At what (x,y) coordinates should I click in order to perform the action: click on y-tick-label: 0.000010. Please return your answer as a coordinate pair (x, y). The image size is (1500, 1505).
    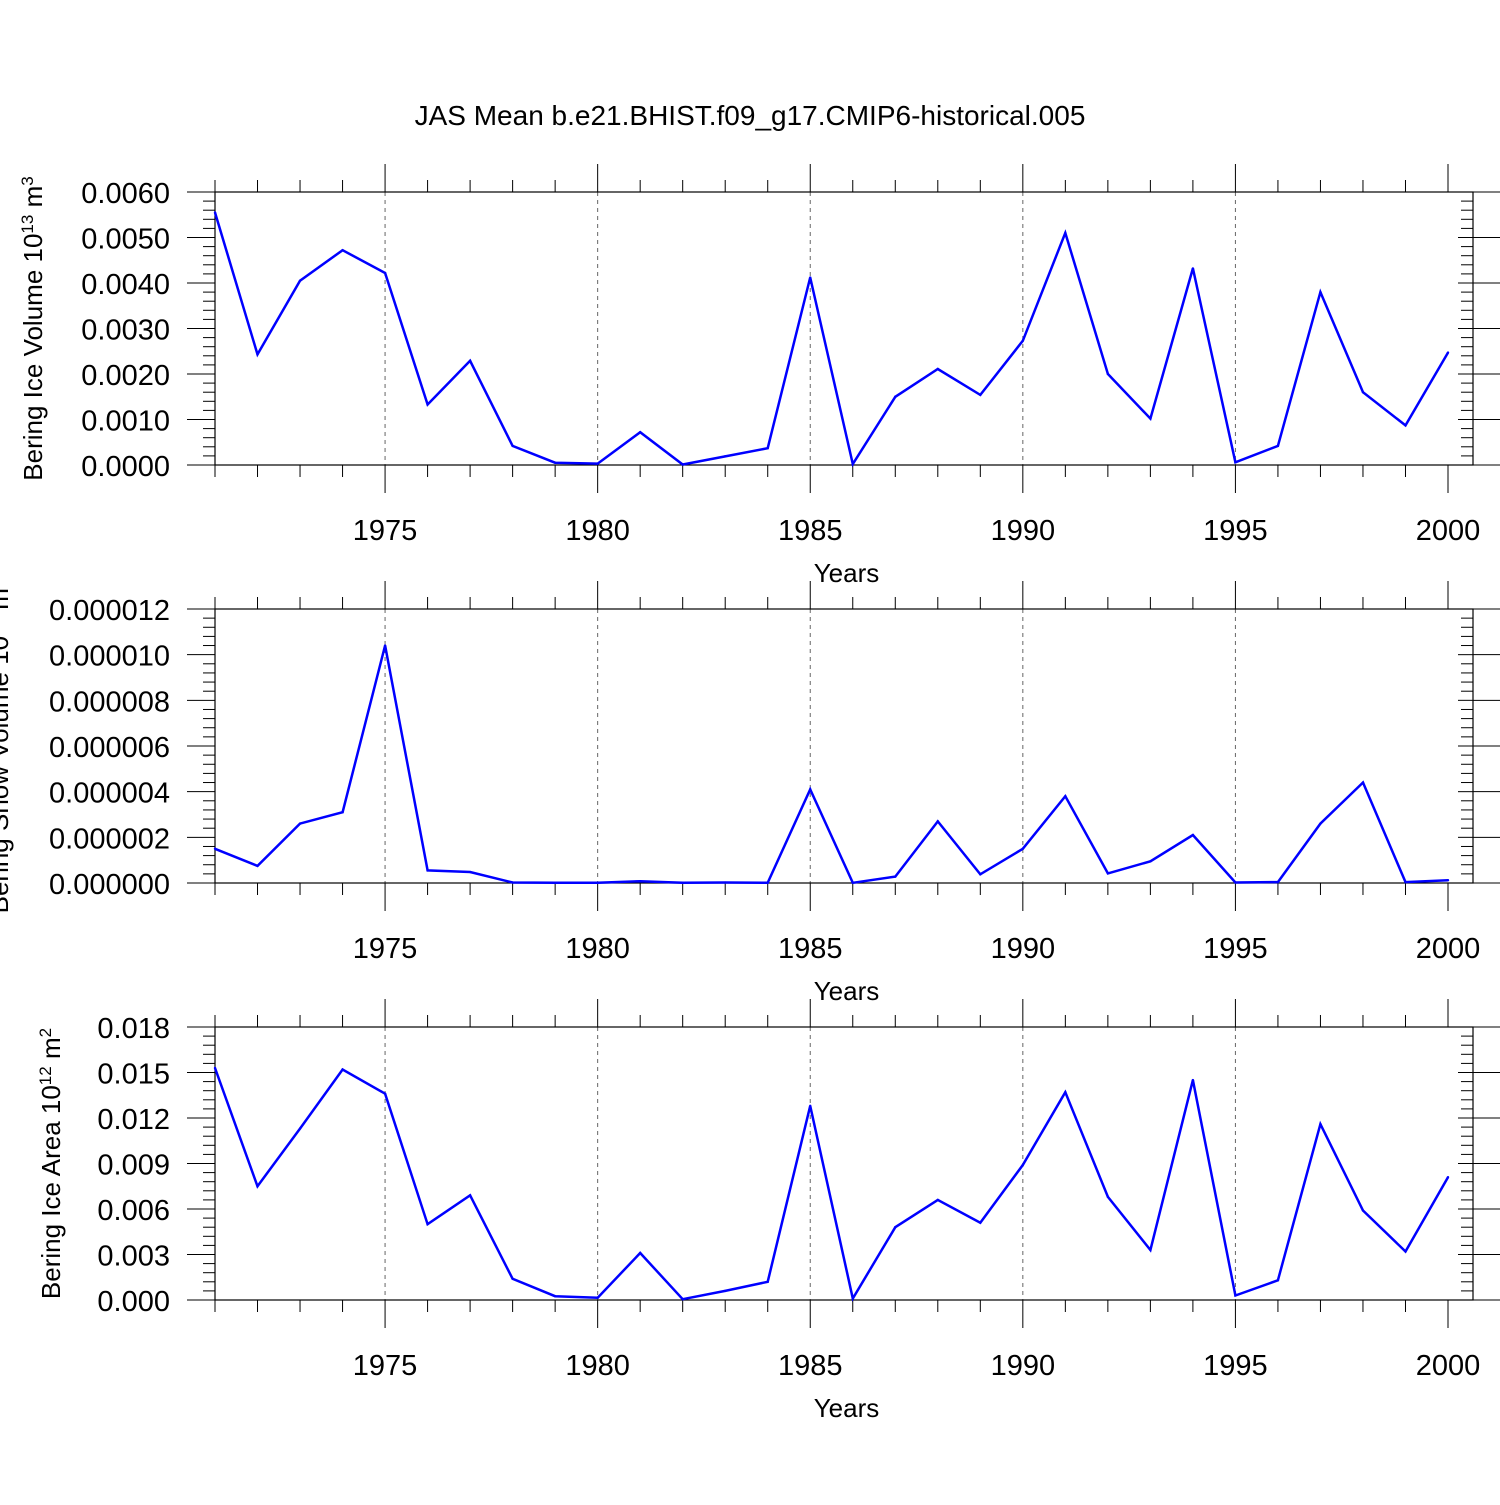
    Looking at the image, I should click on (109, 657).